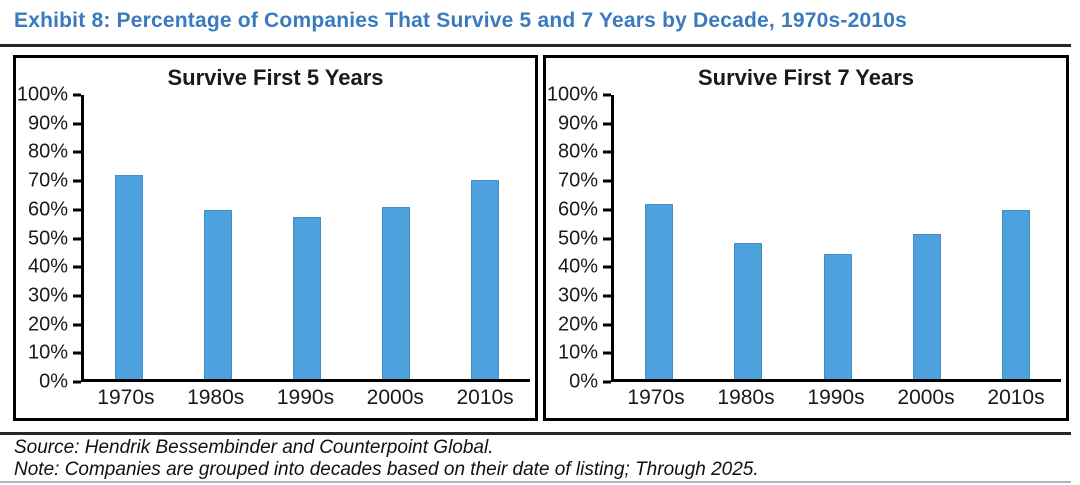  Describe the element at coordinates (535, 482) in the screenshot. I see `bottom-divider` at that location.